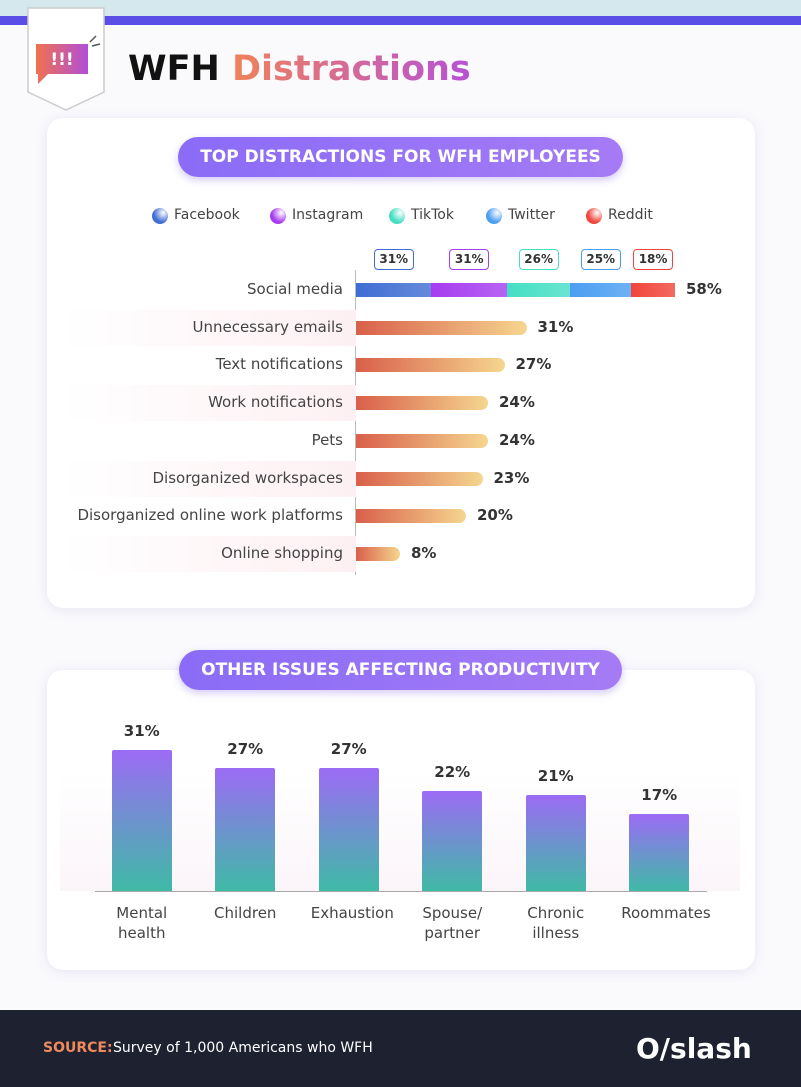  Describe the element at coordinates (452, 771) in the screenshot. I see `value-label: 22%` at that location.